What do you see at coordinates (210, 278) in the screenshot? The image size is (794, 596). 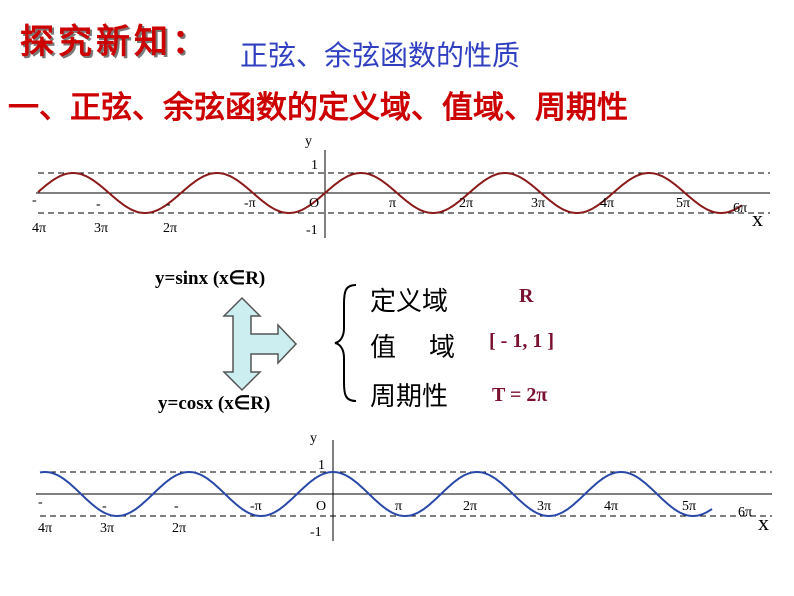 I see `sine-function-label: y=sinx (x∈R)` at bounding box center [210, 278].